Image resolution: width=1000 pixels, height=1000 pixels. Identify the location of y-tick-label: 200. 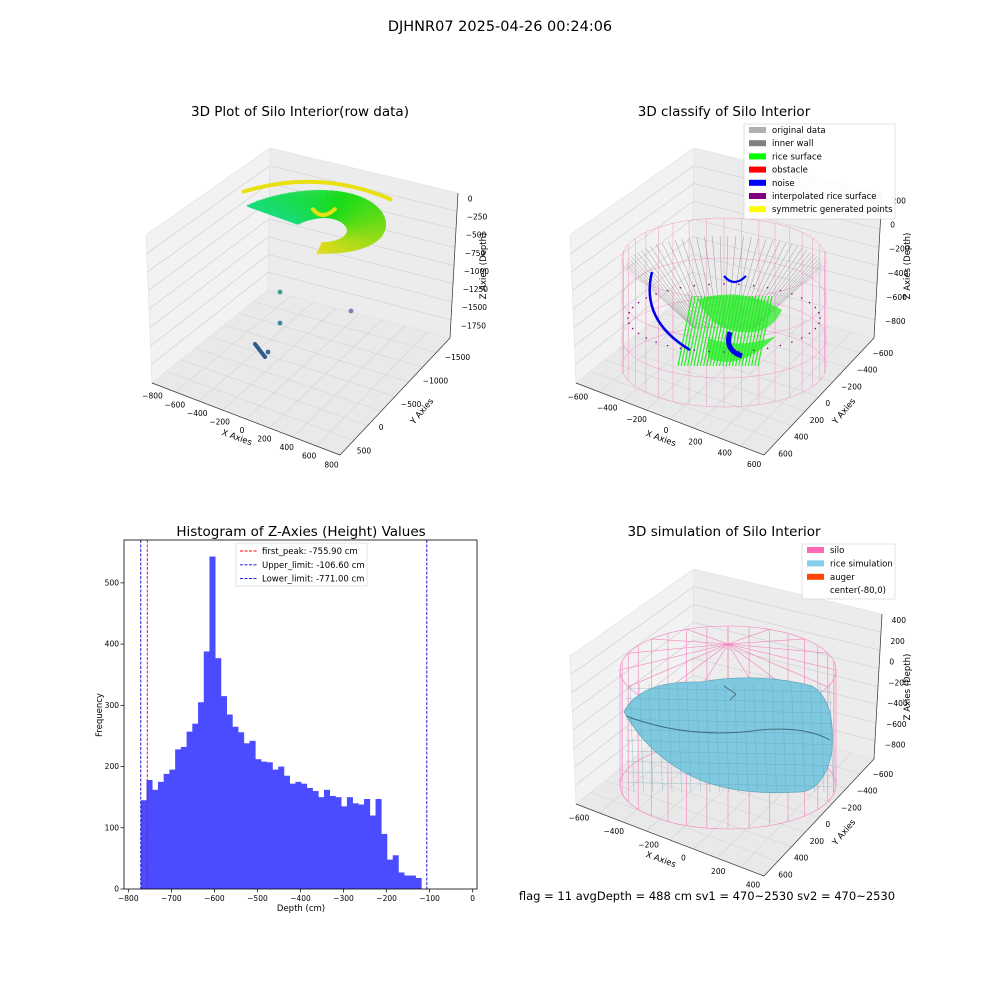
(817, 841).